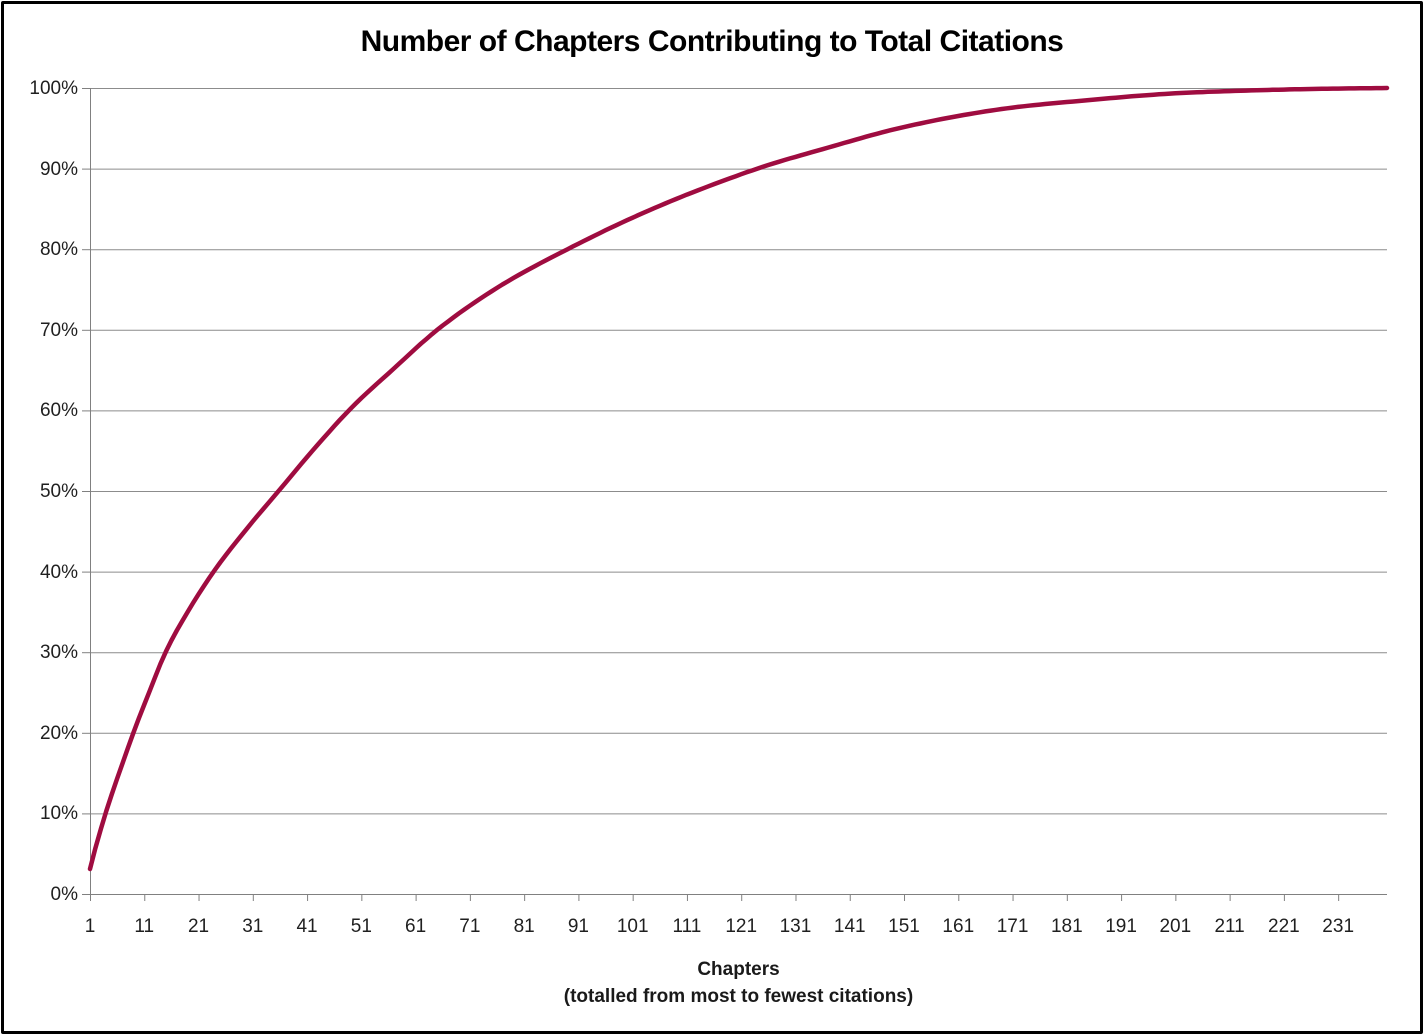  What do you see at coordinates (90, 926) in the screenshot?
I see `x-tick-label: 1` at bounding box center [90, 926].